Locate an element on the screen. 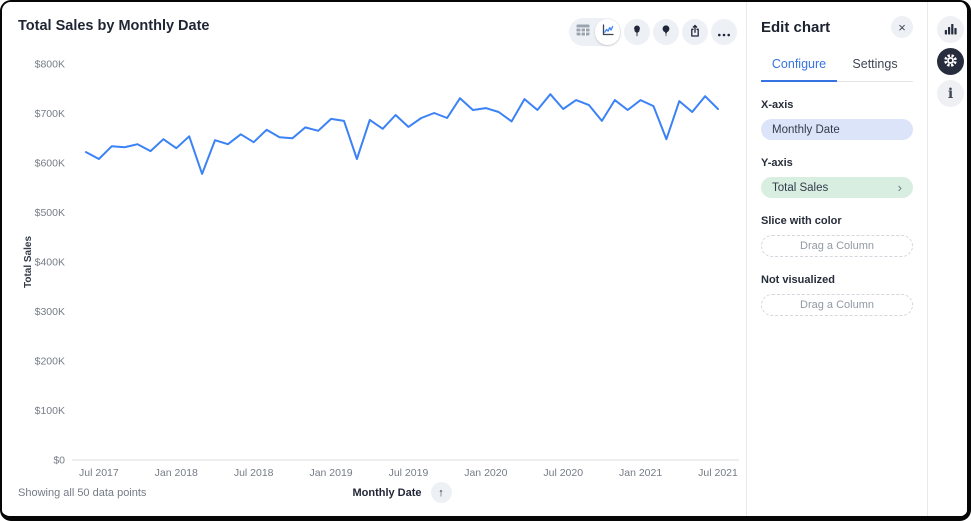 The width and height of the screenshot is (971, 521). x-tick-label: Jul 2020 is located at coordinates (563, 473).